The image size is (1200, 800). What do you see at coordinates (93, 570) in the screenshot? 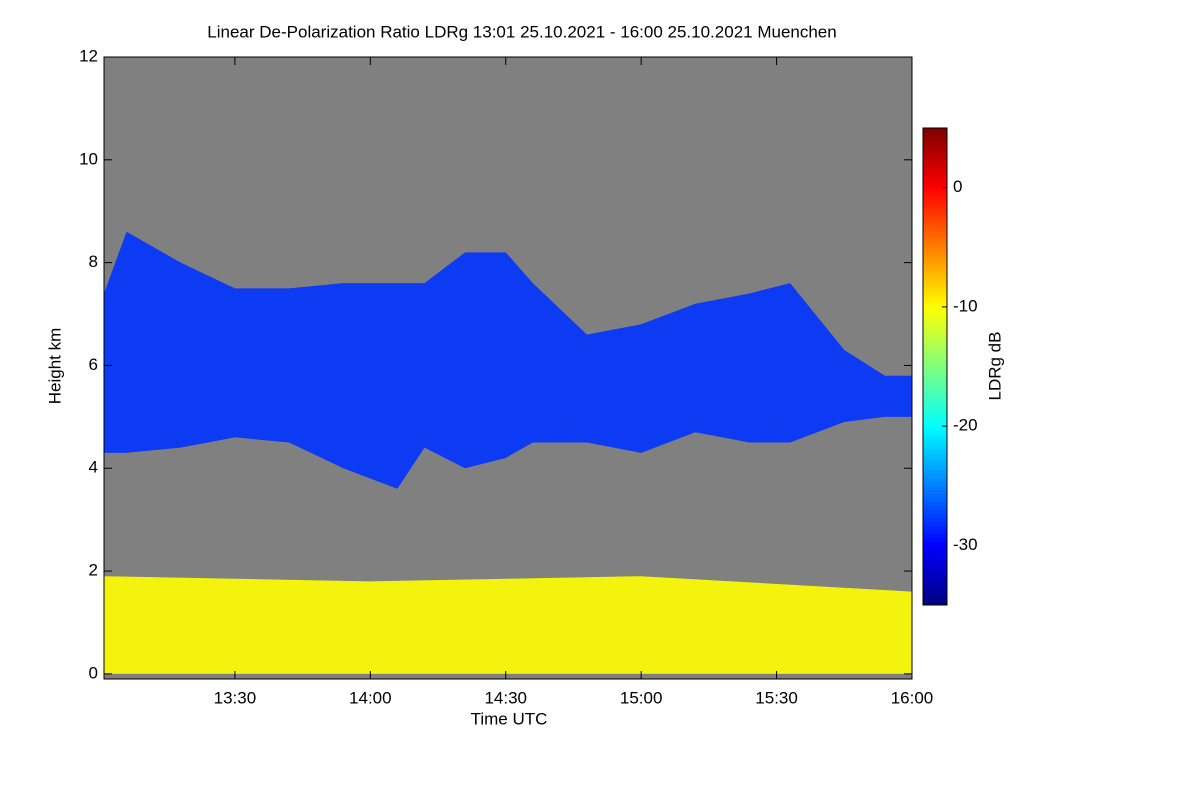
I see `y-tick-label: 2` at bounding box center [93, 570].